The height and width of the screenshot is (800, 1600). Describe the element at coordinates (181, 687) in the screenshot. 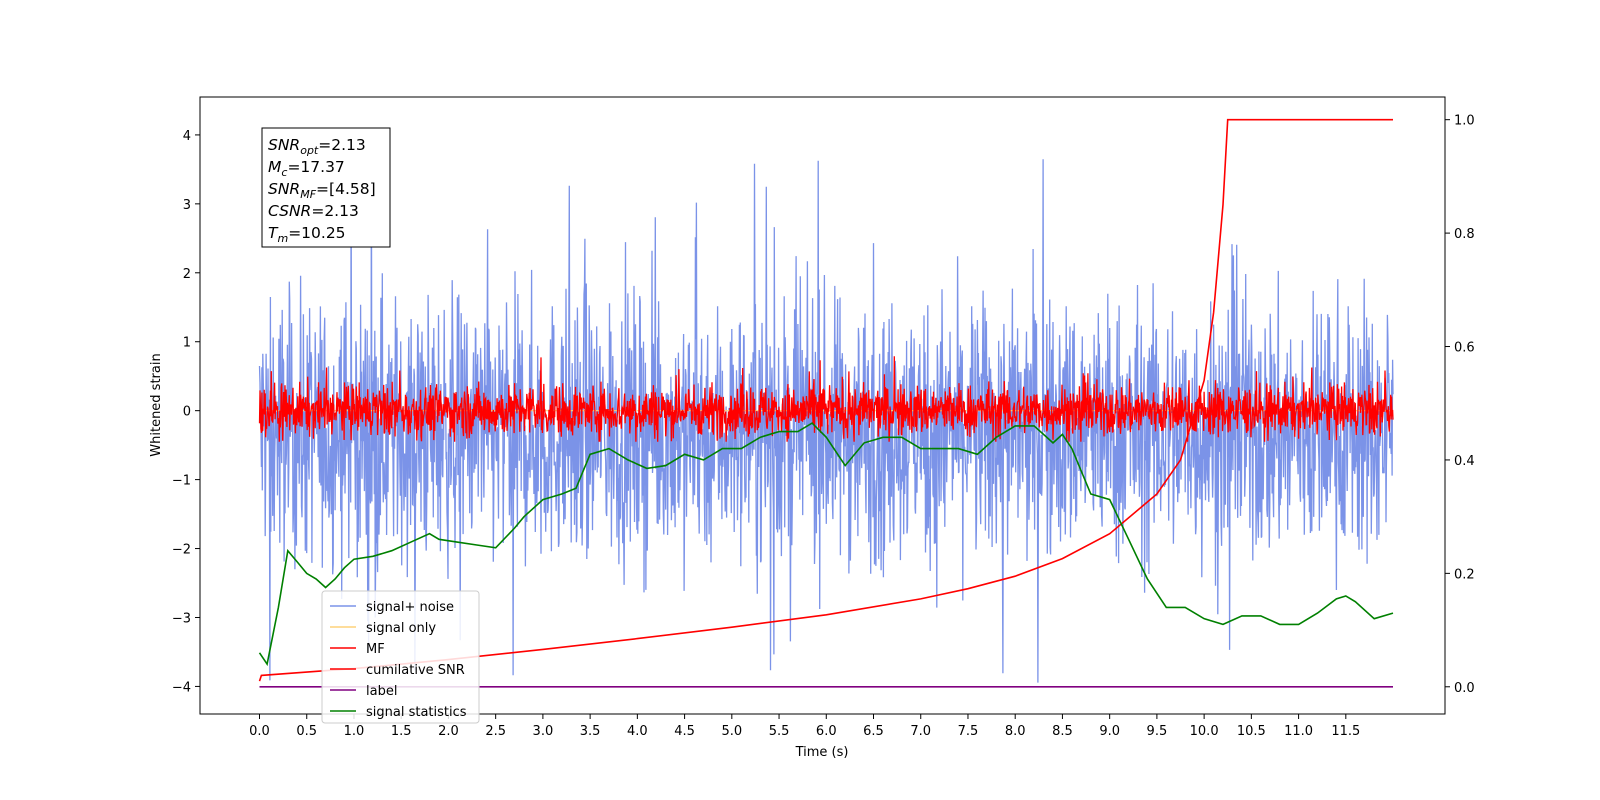

I see `y-left-tick-label: −4` at that location.